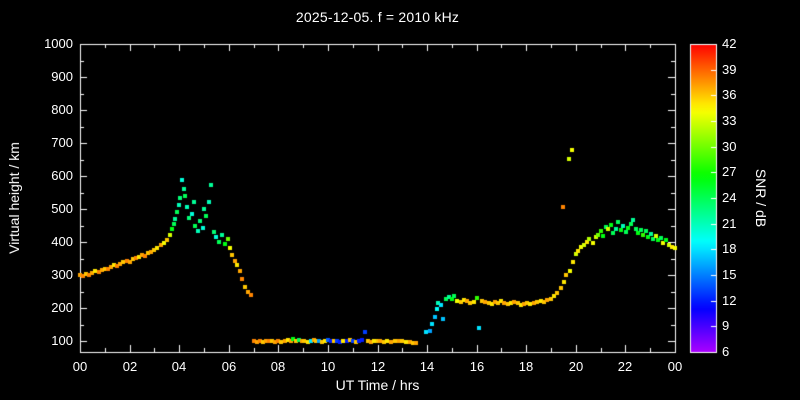  Describe the element at coordinates (477, 366) in the screenshot. I see `x-tick-label: 16` at that location.